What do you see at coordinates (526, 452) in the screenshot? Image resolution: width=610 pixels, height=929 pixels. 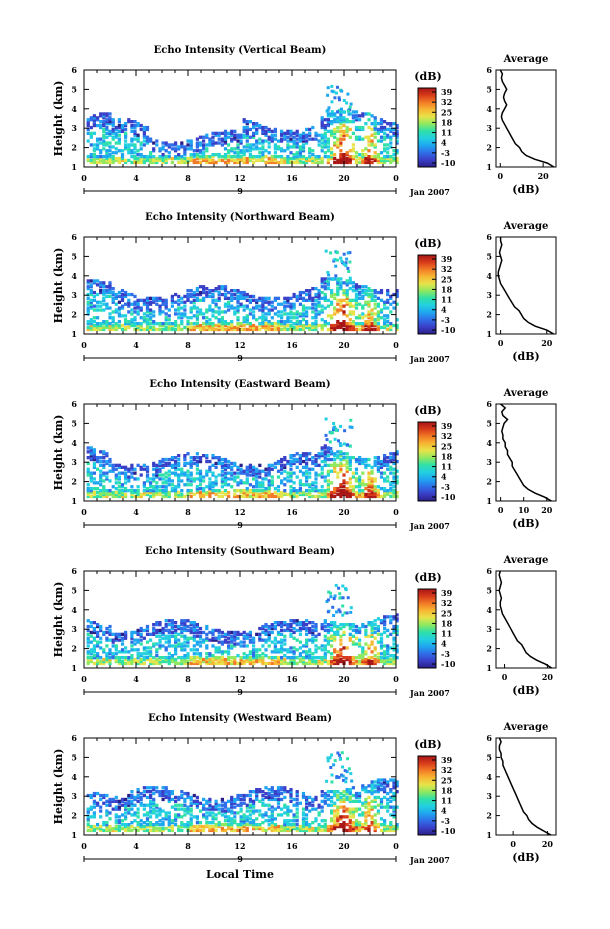 I see `average-frame` at bounding box center [526, 452].